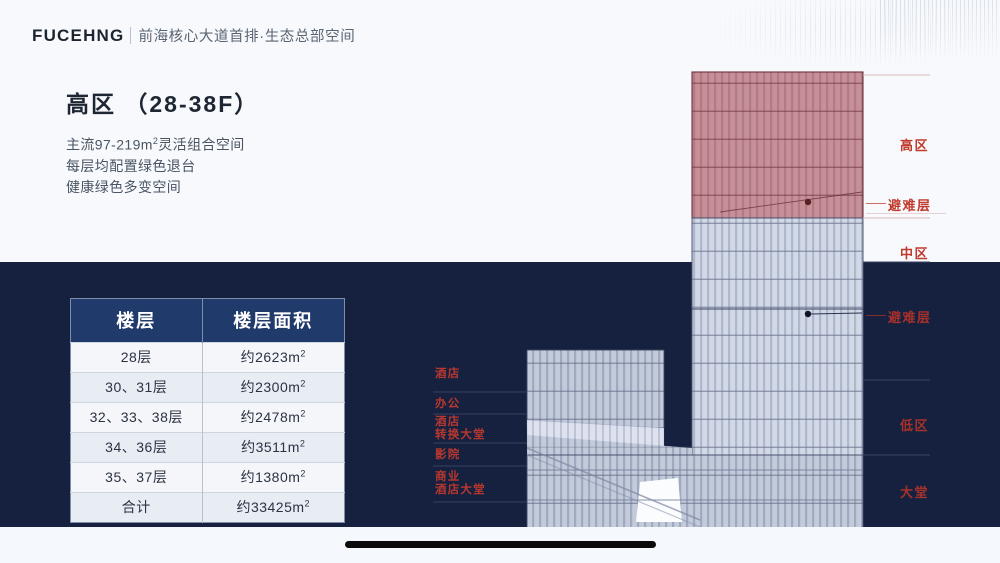 This screenshot has height=563, width=1000. I want to click on headline-line-1-unit: m, so click(146, 144).